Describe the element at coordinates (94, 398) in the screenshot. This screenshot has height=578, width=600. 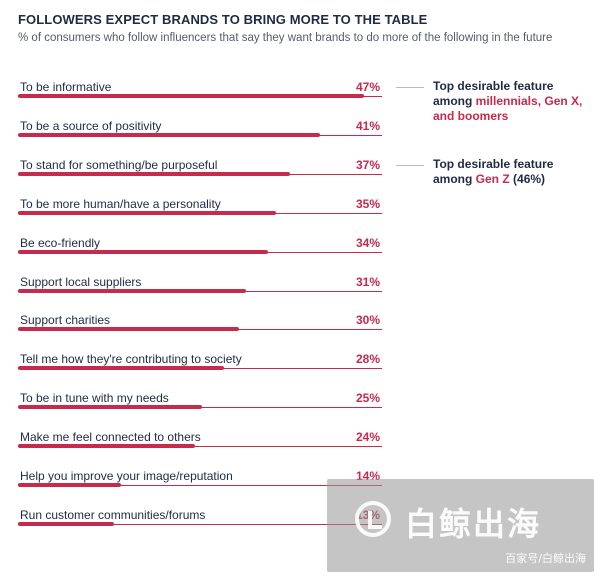
I see `category-label: To be in tune with my needs` at that location.